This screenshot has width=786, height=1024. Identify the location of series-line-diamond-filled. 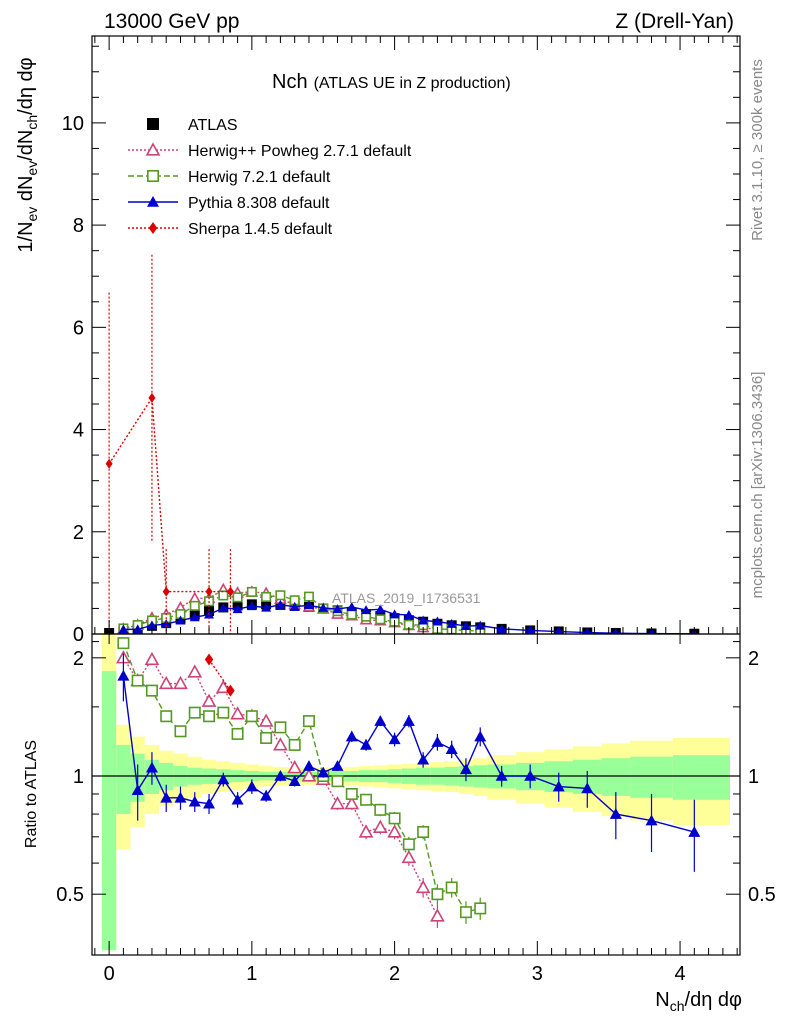
(169, 494).